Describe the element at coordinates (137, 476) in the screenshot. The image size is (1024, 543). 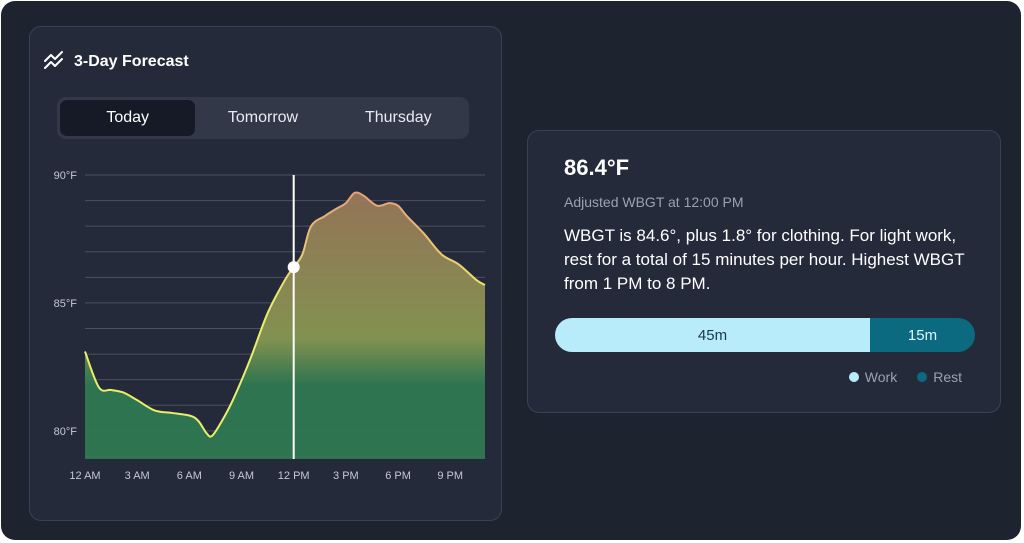
I see `x-tick-label: 3 AM` at that location.